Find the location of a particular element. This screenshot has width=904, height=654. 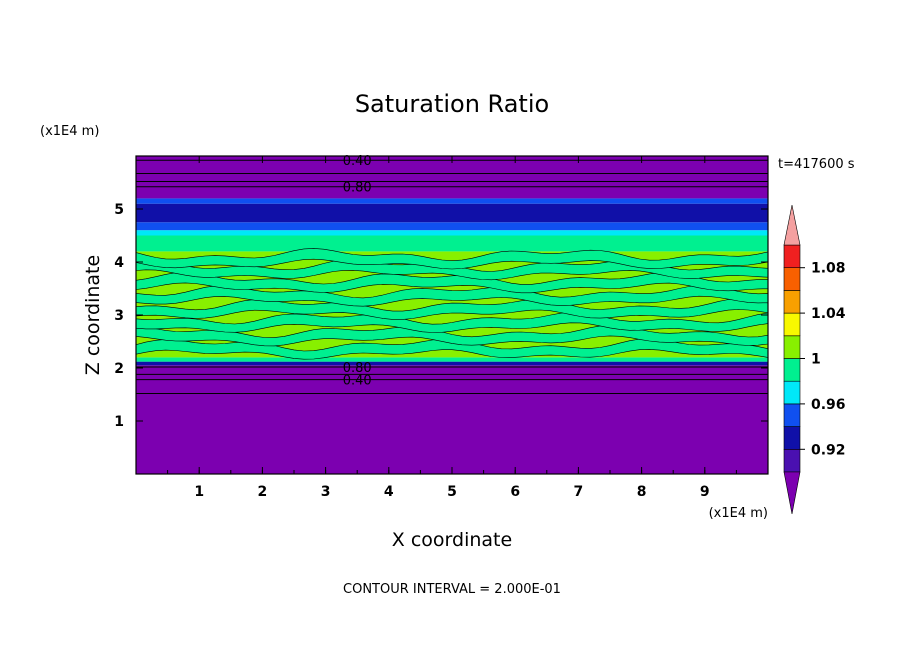

time-label: t=417600 s is located at coordinates (816, 164).